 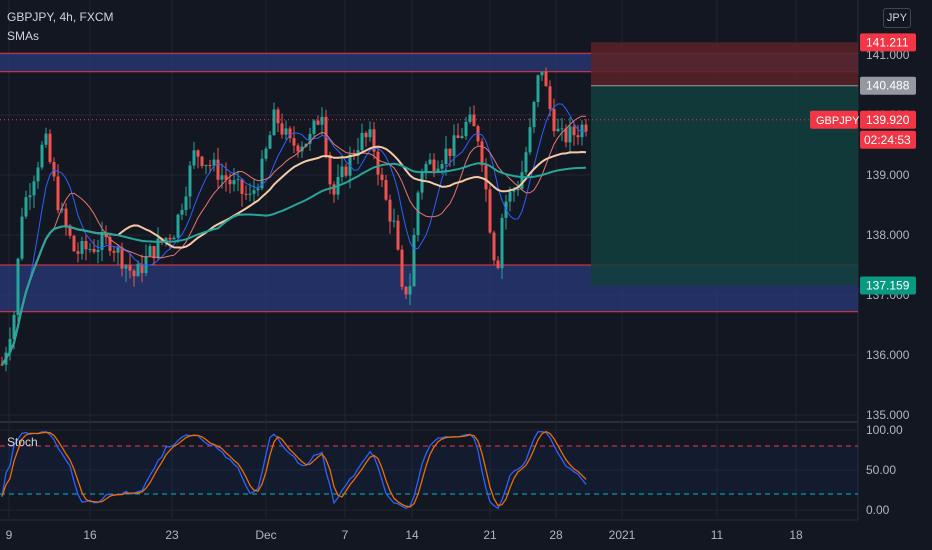 I want to click on price-label-139.920: 139.920, so click(x=888, y=120).